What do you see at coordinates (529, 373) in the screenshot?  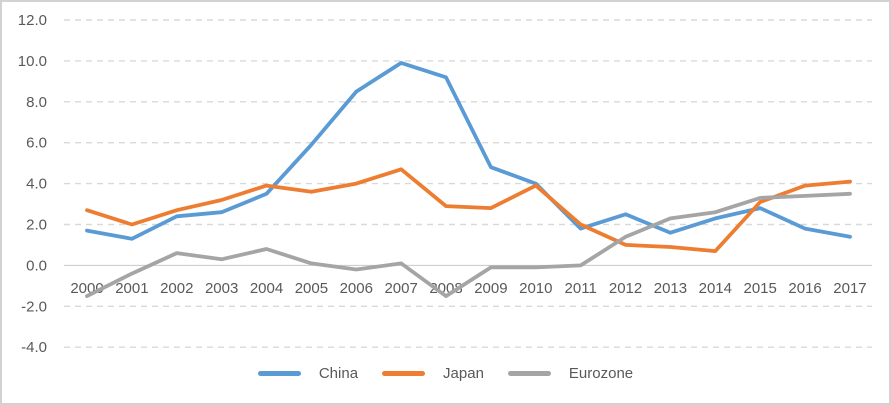 I see `legend-swatch-eurozone-icon` at bounding box center [529, 373].